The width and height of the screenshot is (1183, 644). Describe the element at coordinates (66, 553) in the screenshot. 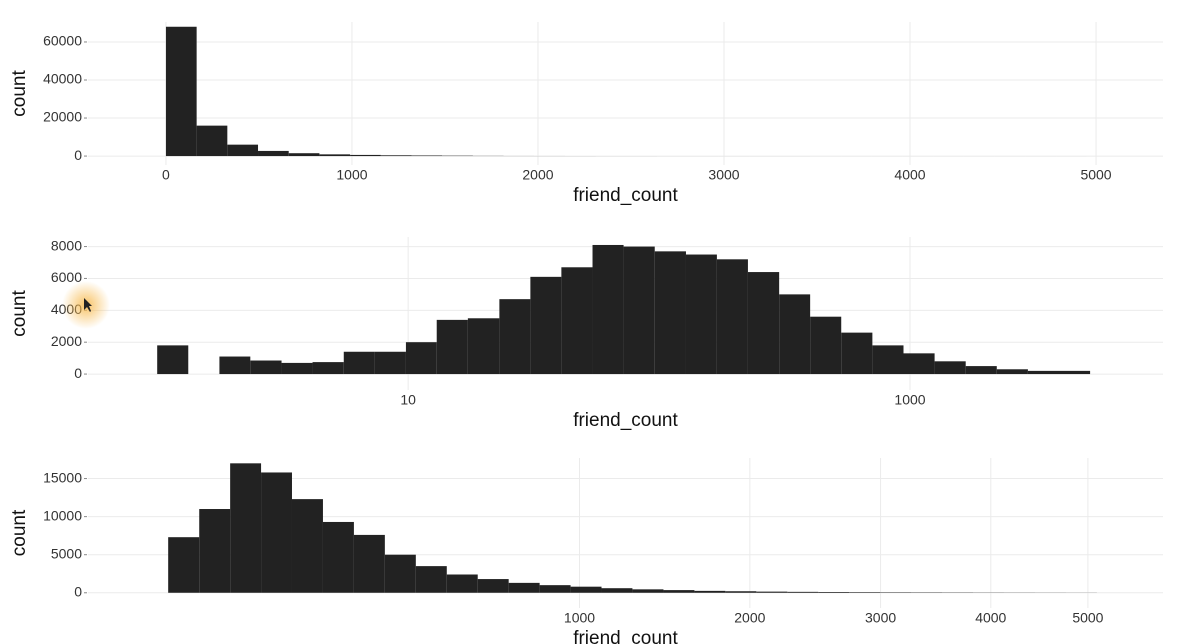

I see `y-tick-label: 5000` at that location.